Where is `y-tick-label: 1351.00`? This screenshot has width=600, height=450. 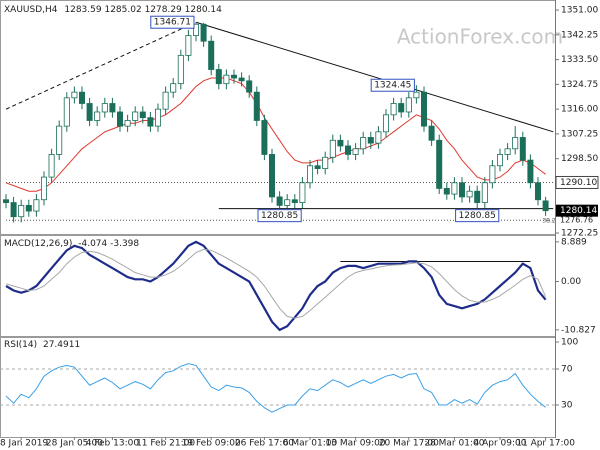
y-tick-label: 1351.00 is located at coordinates (579, 11).